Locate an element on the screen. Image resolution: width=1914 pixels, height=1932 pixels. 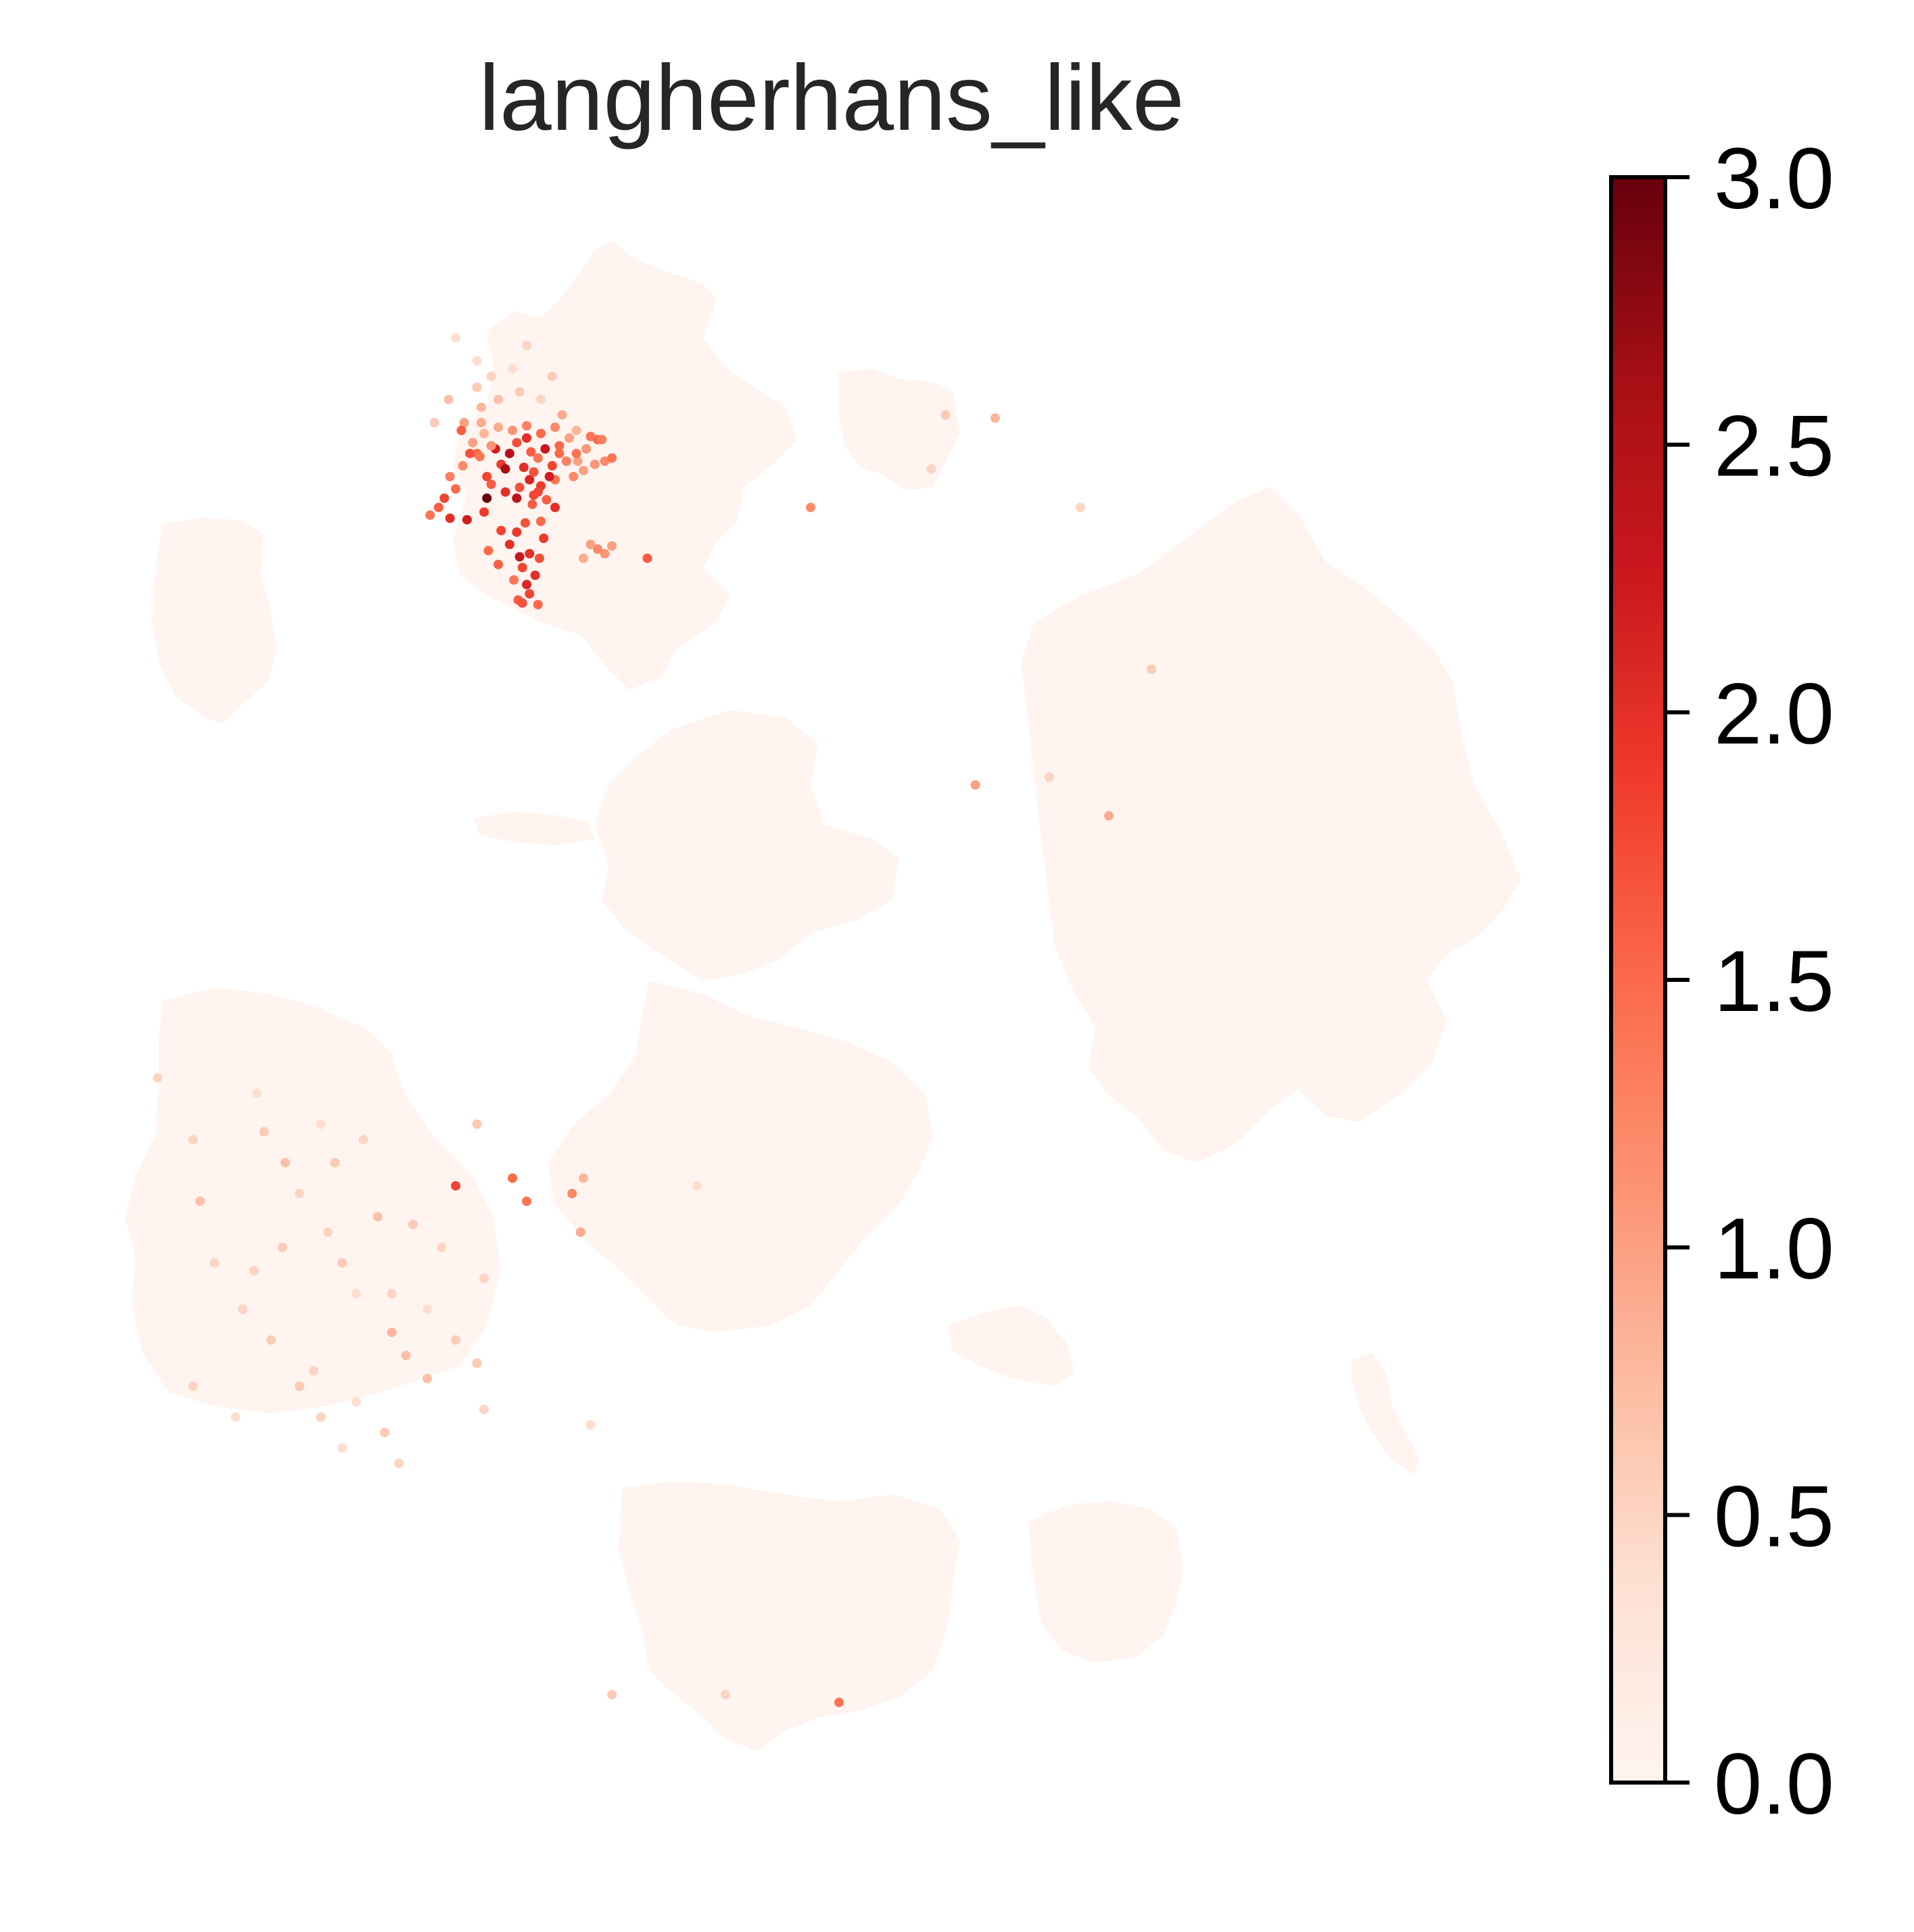
colorbar-tick-label: 1.5 is located at coordinates (1774, 981).